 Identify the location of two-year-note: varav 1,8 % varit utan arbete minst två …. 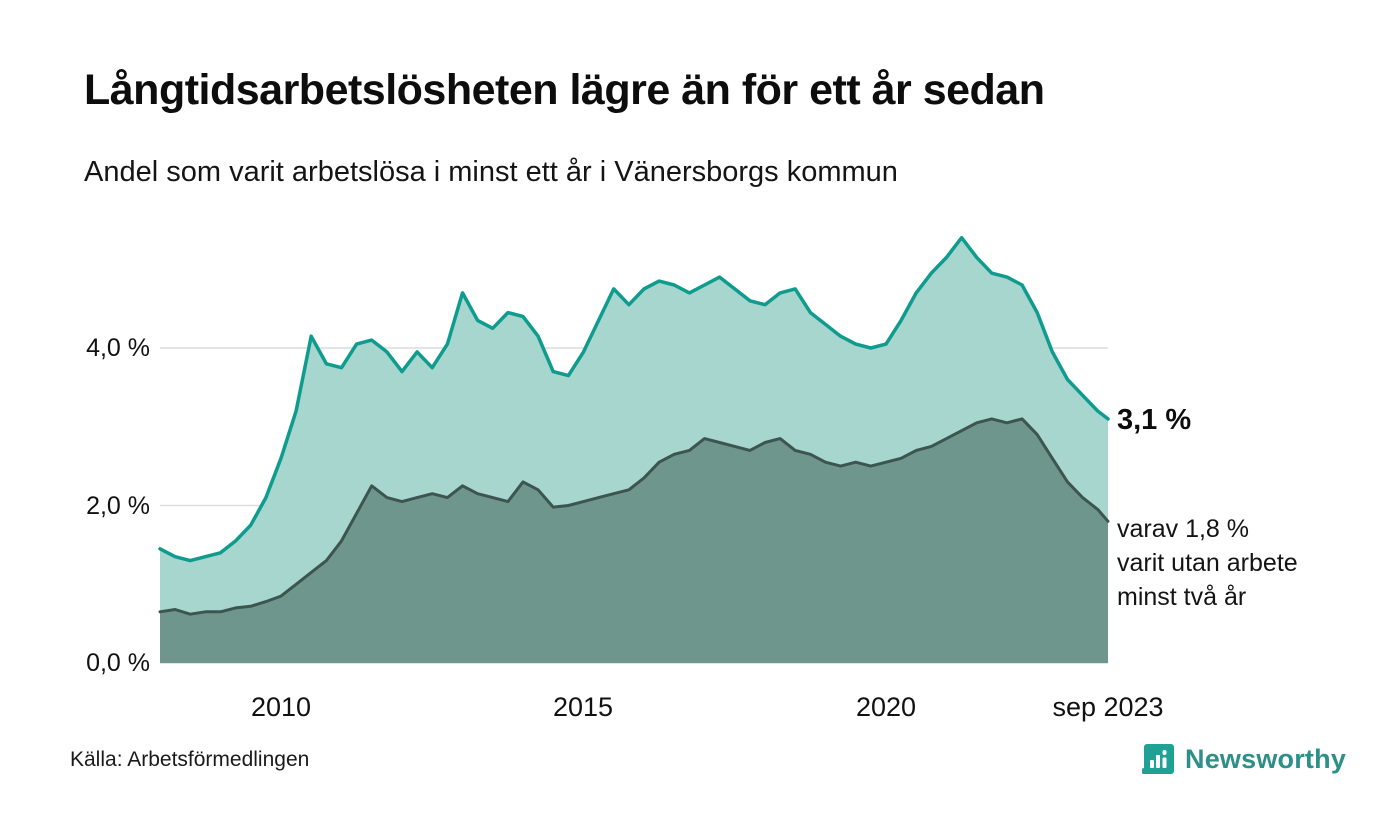
(1207, 563).